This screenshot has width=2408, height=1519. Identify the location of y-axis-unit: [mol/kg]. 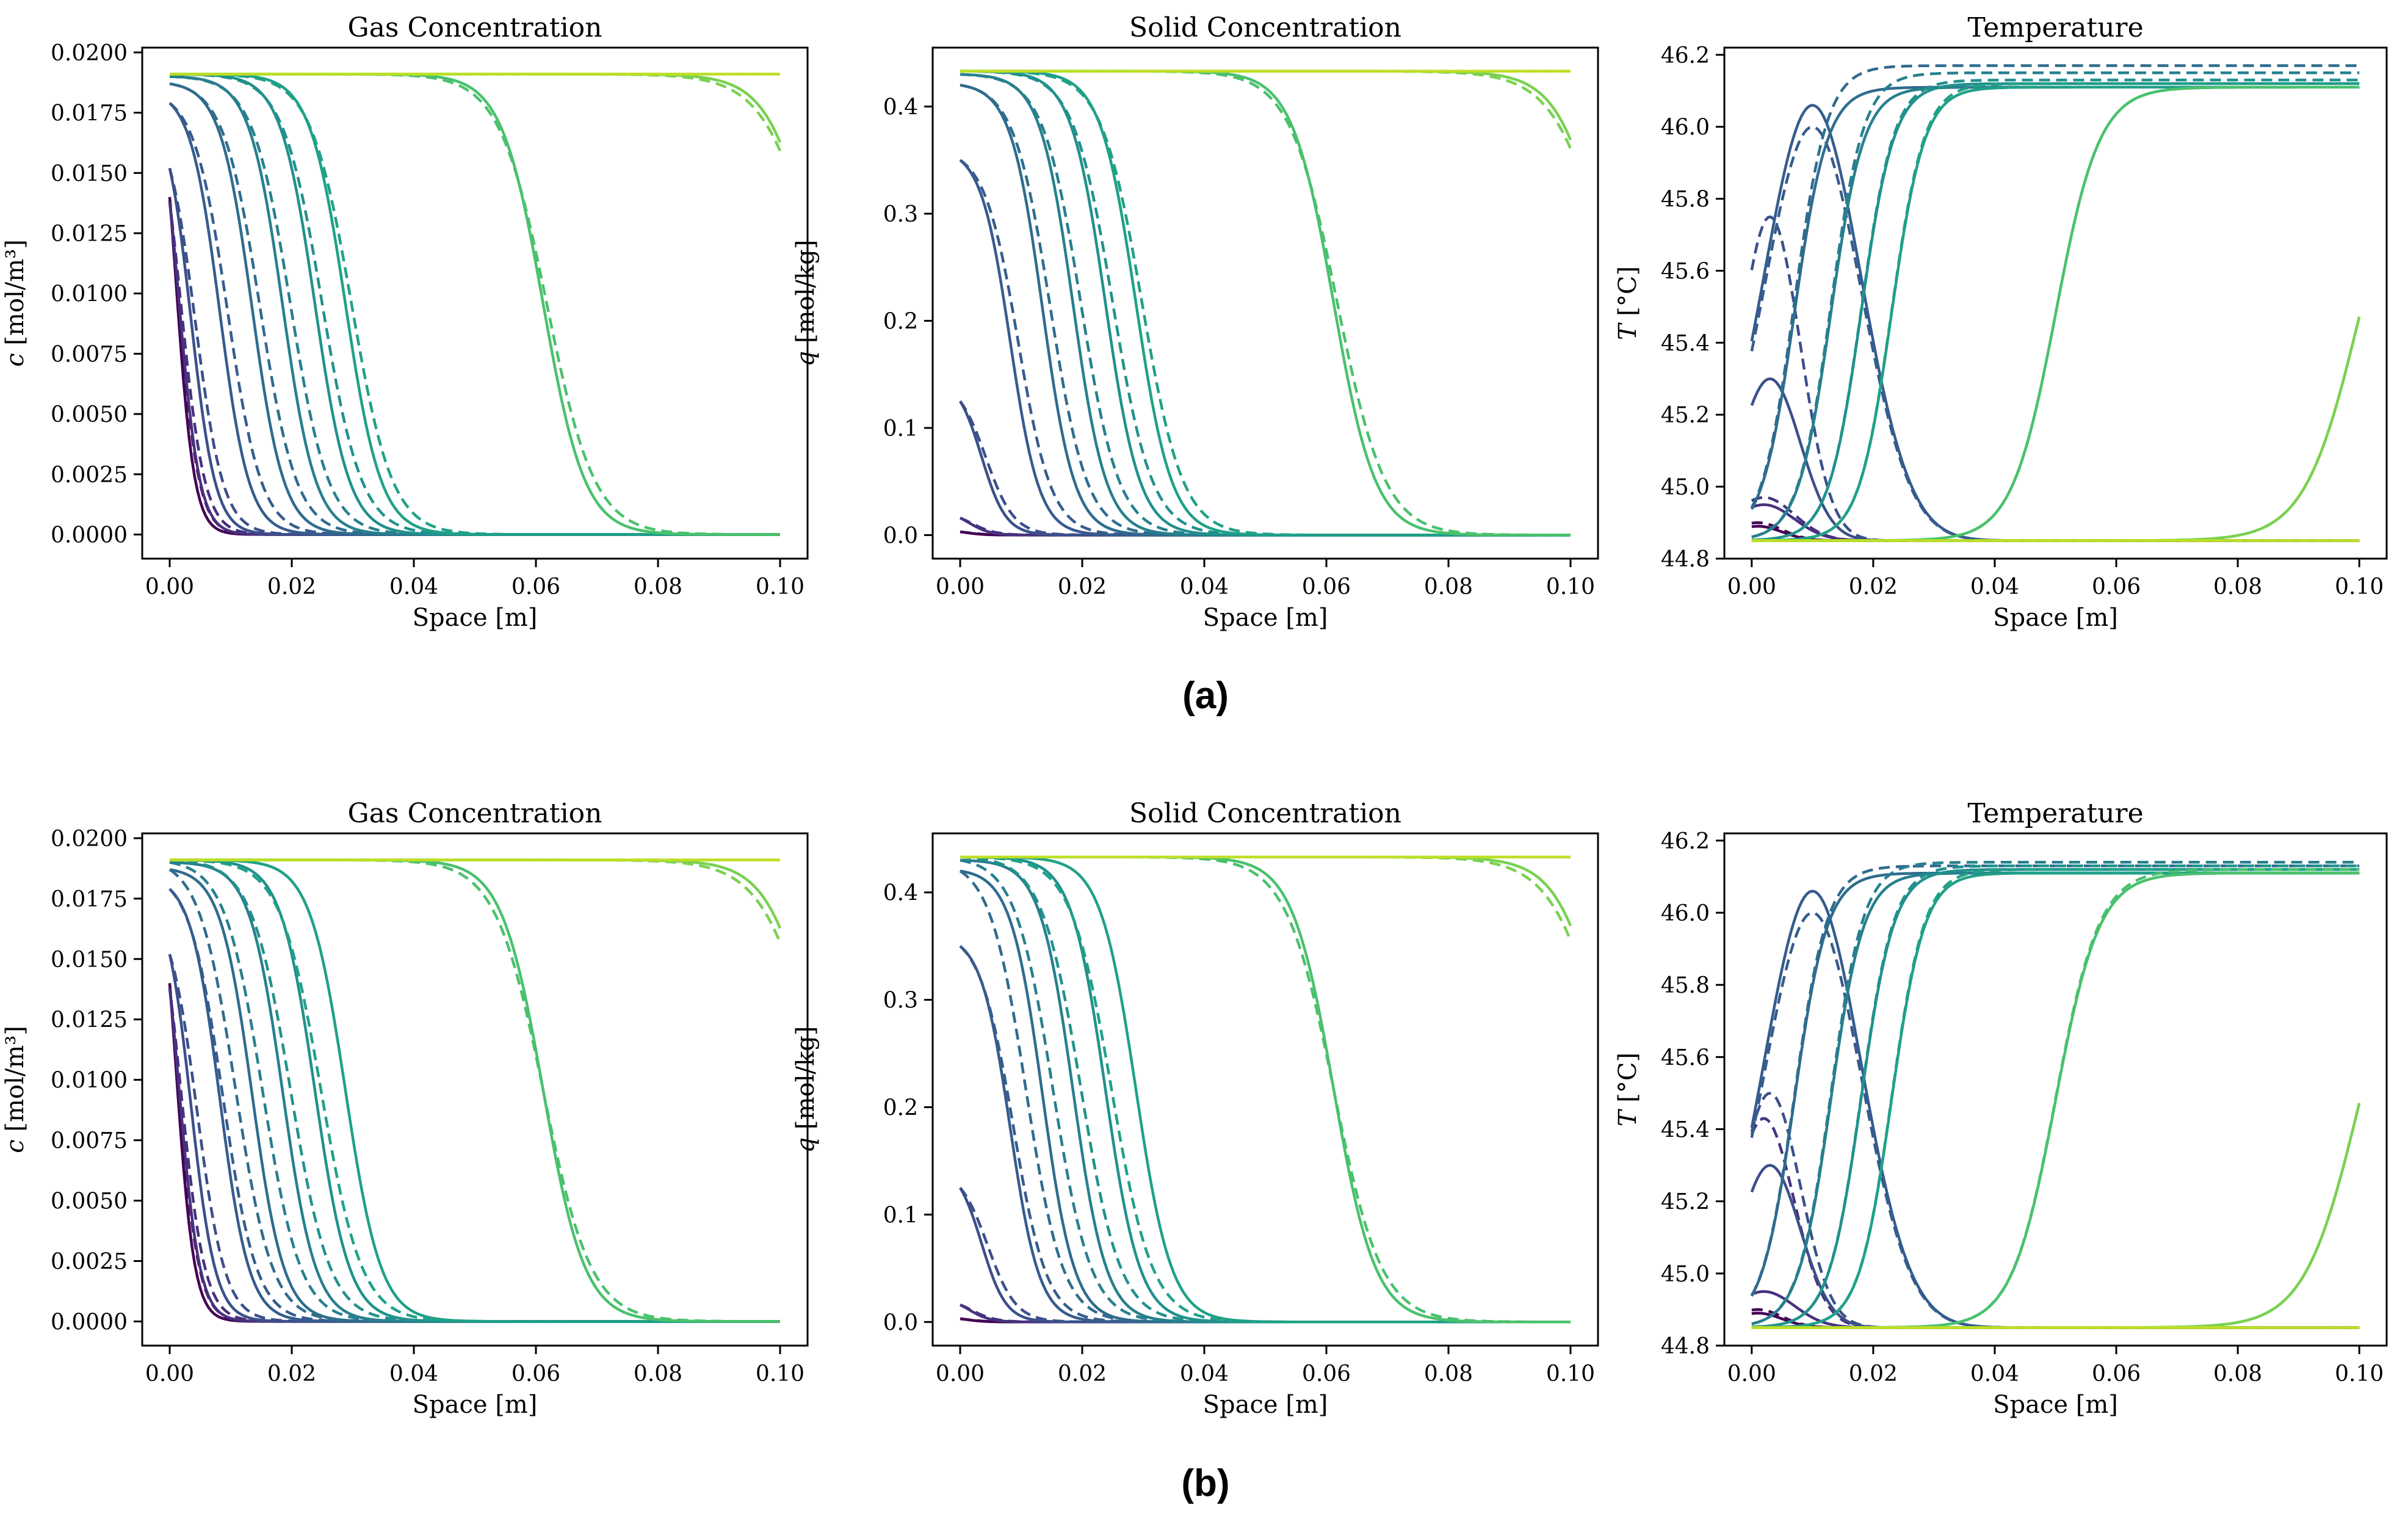
(806, 1081).